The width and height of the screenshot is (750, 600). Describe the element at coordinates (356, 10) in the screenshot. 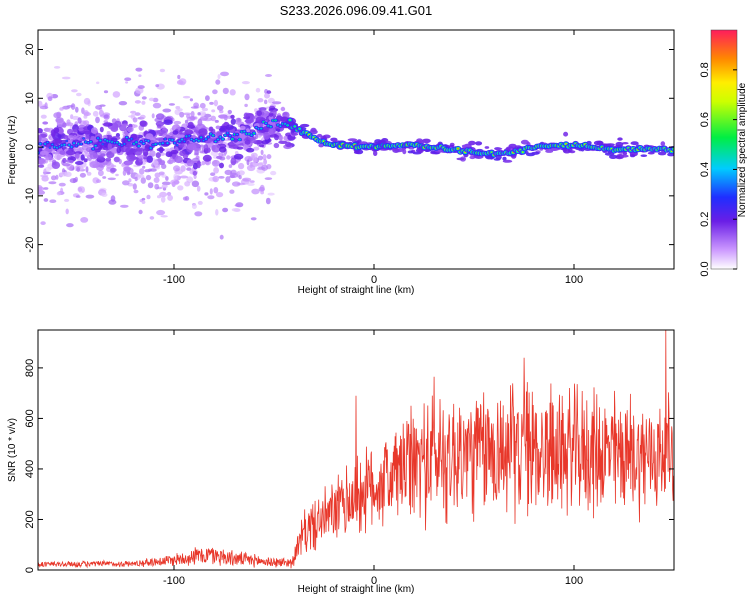

I see `figure-title: S233.2026.096.09.41.G01` at that location.